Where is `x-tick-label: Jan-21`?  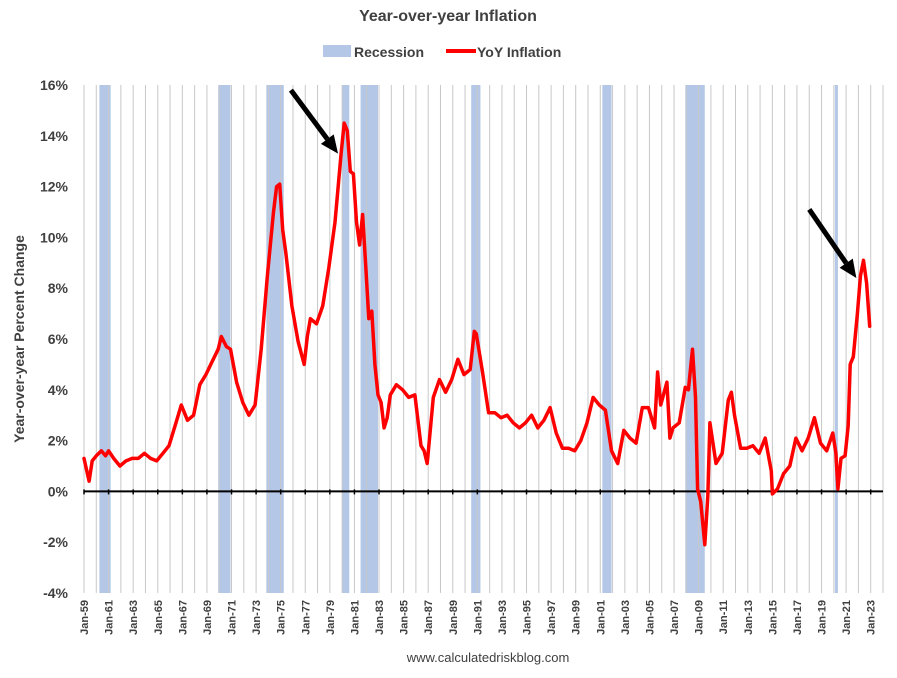 x-tick-label: Jan-21 is located at coordinates (847, 617).